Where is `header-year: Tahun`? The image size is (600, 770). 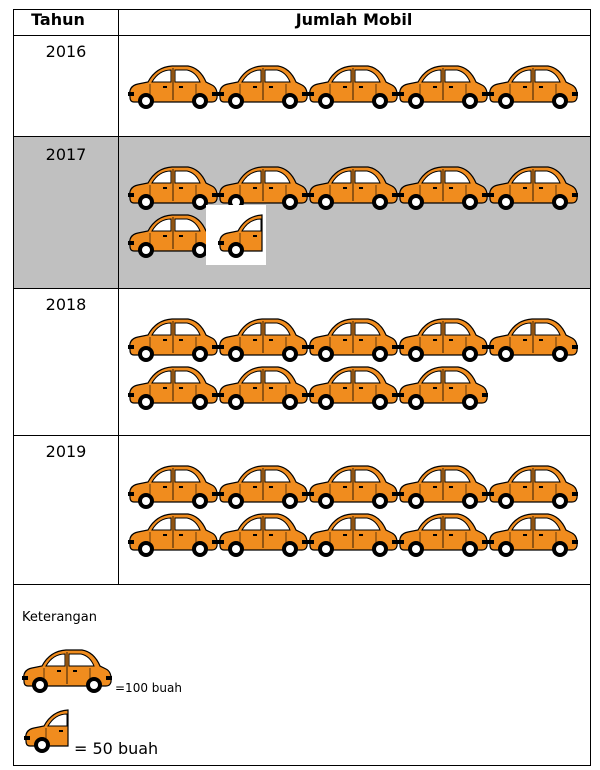
header-year: Tahun is located at coordinates (58, 19).